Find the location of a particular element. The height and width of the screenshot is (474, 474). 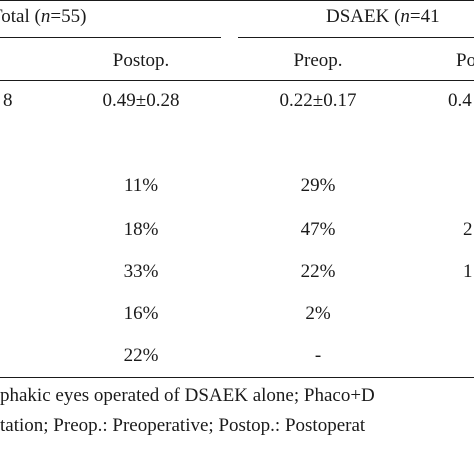

group-header-dsaek: DSAEK (n=41 is located at coordinates (383, 17).